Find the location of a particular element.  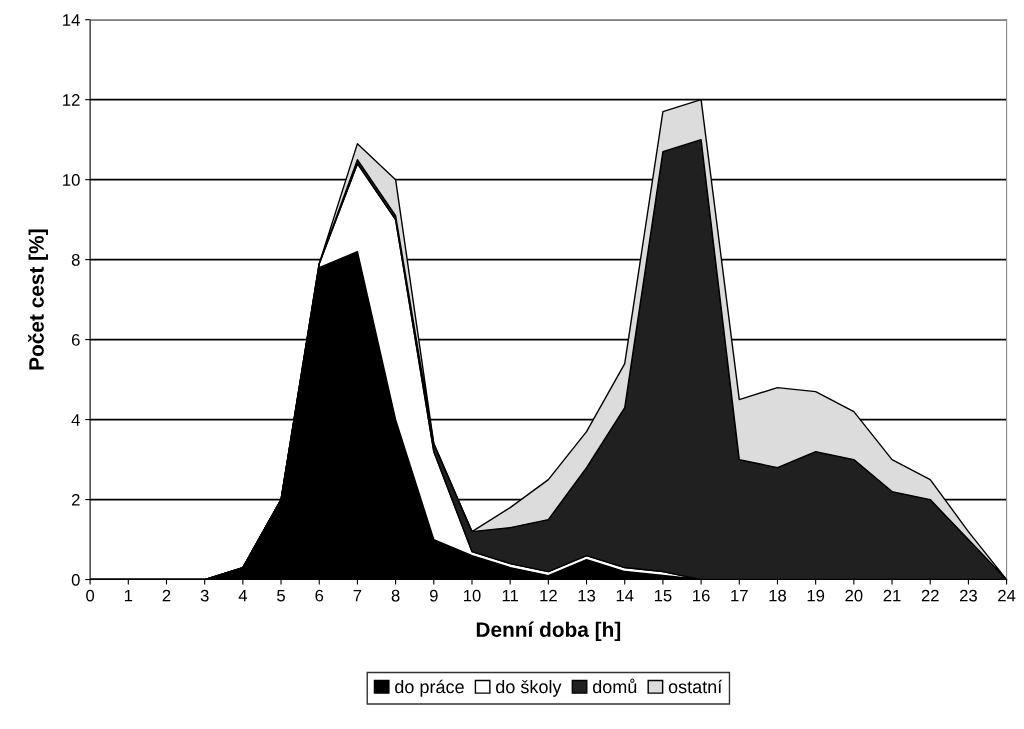

x-tick-label: 11 is located at coordinates (510, 595).